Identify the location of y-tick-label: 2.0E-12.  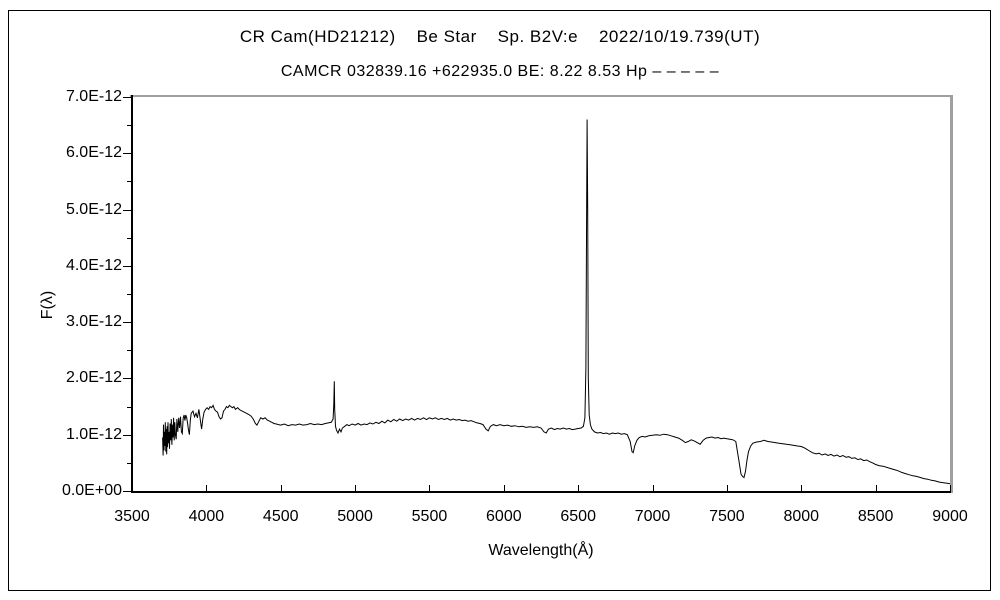
(93, 378).